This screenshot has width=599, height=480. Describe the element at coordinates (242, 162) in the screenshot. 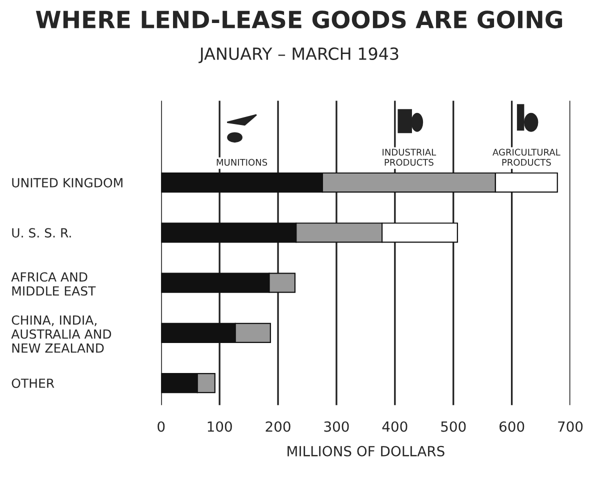

I see `series-label: MUNITIONS` at that location.